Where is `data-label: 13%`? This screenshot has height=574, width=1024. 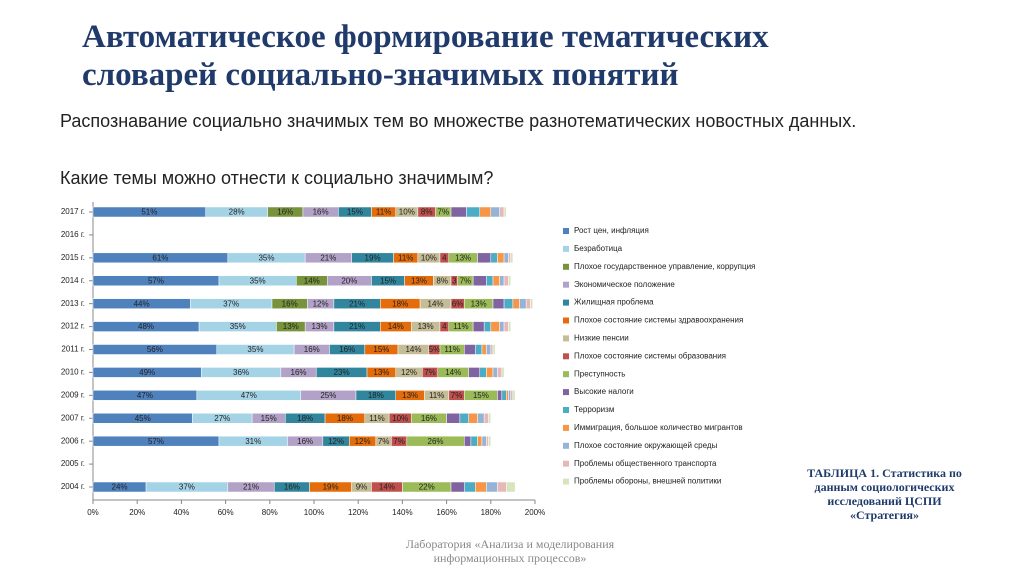
data-label: 13% is located at coordinates (291, 326).